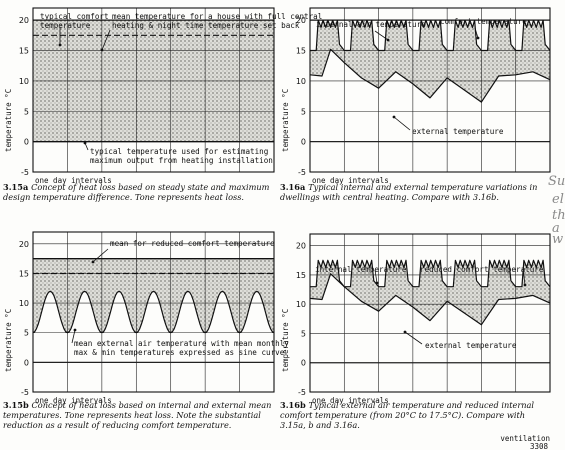 The width and height of the screenshot is (565, 450). Describe the element at coordinates (320, 425) in the screenshot. I see `caption-line: 3.15a, b and 3.16a.` at that location.